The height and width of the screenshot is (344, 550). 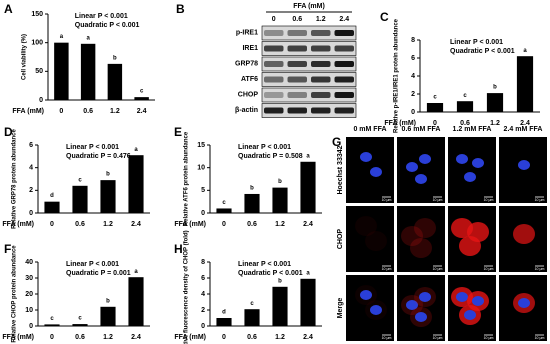 I want to click on panel-label: F, so click(x=7, y=249).